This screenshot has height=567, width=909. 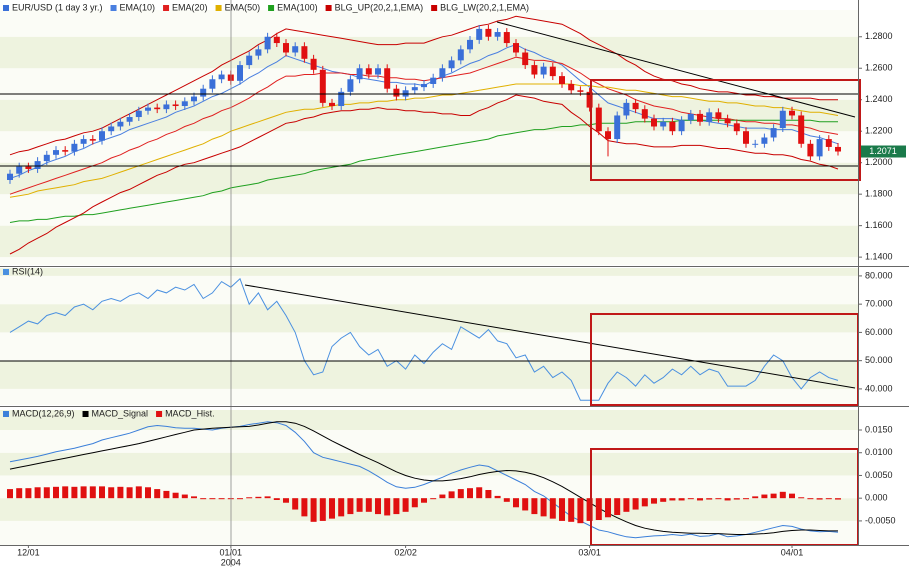 What do you see at coordinates (484, 7) in the screenshot?
I see `legend-entry: BLG_LW(20,2,1,EMA)` at bounding box center [484, 7].